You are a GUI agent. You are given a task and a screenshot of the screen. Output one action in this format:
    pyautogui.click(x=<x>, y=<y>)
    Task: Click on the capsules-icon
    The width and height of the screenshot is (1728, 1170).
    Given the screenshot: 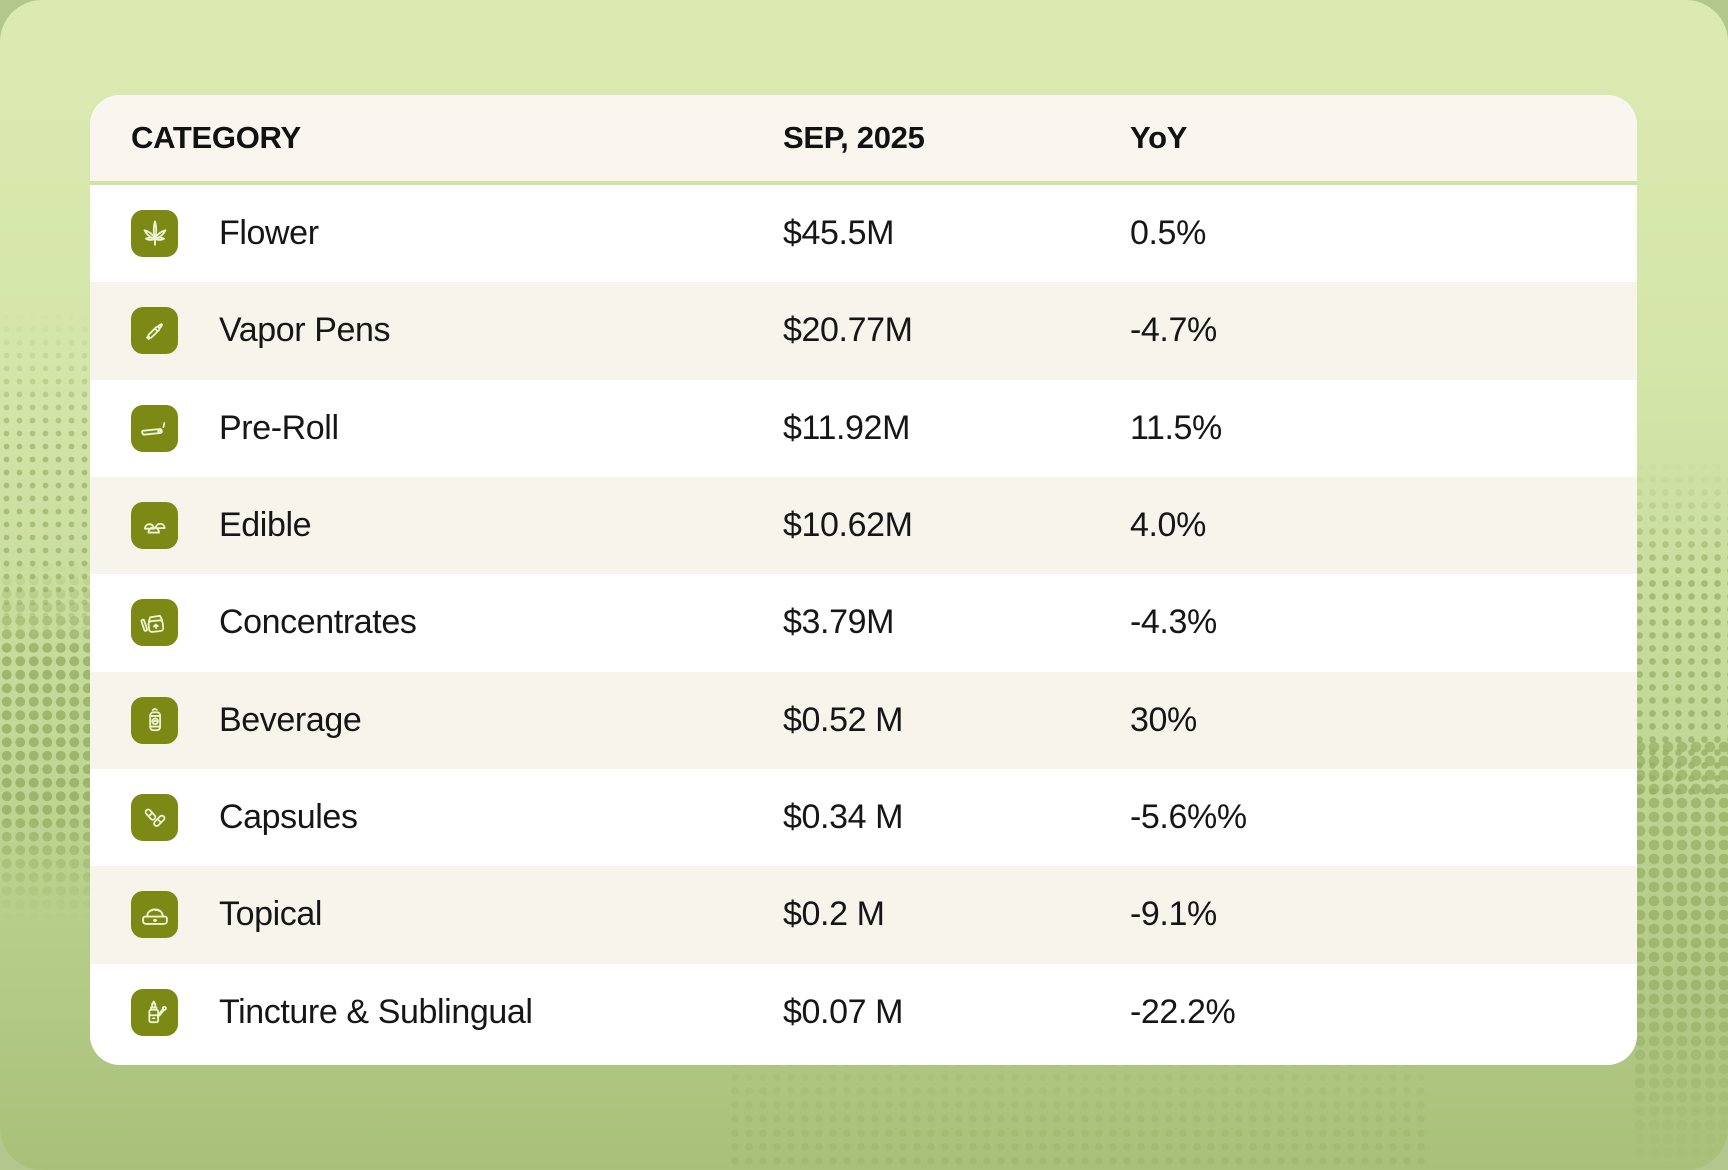 What is the action you would take?
    pyautogui.click(x=154, y=818)
    